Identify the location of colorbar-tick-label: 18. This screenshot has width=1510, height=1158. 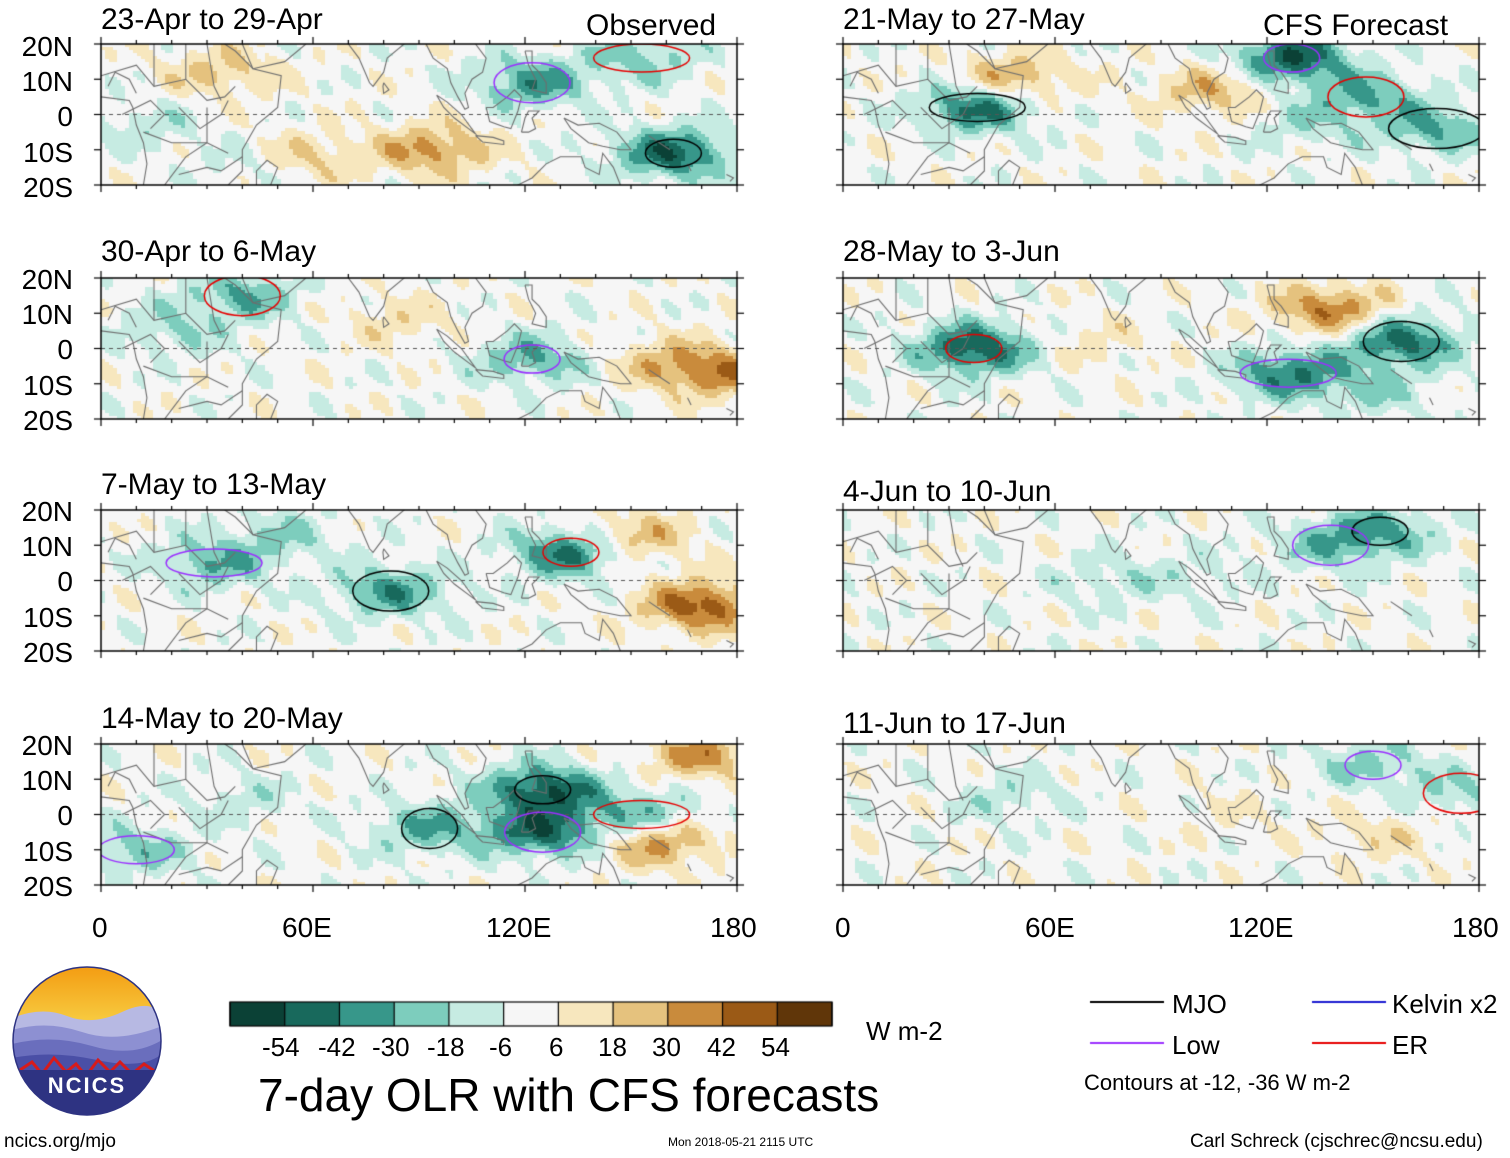
(612, 1047).